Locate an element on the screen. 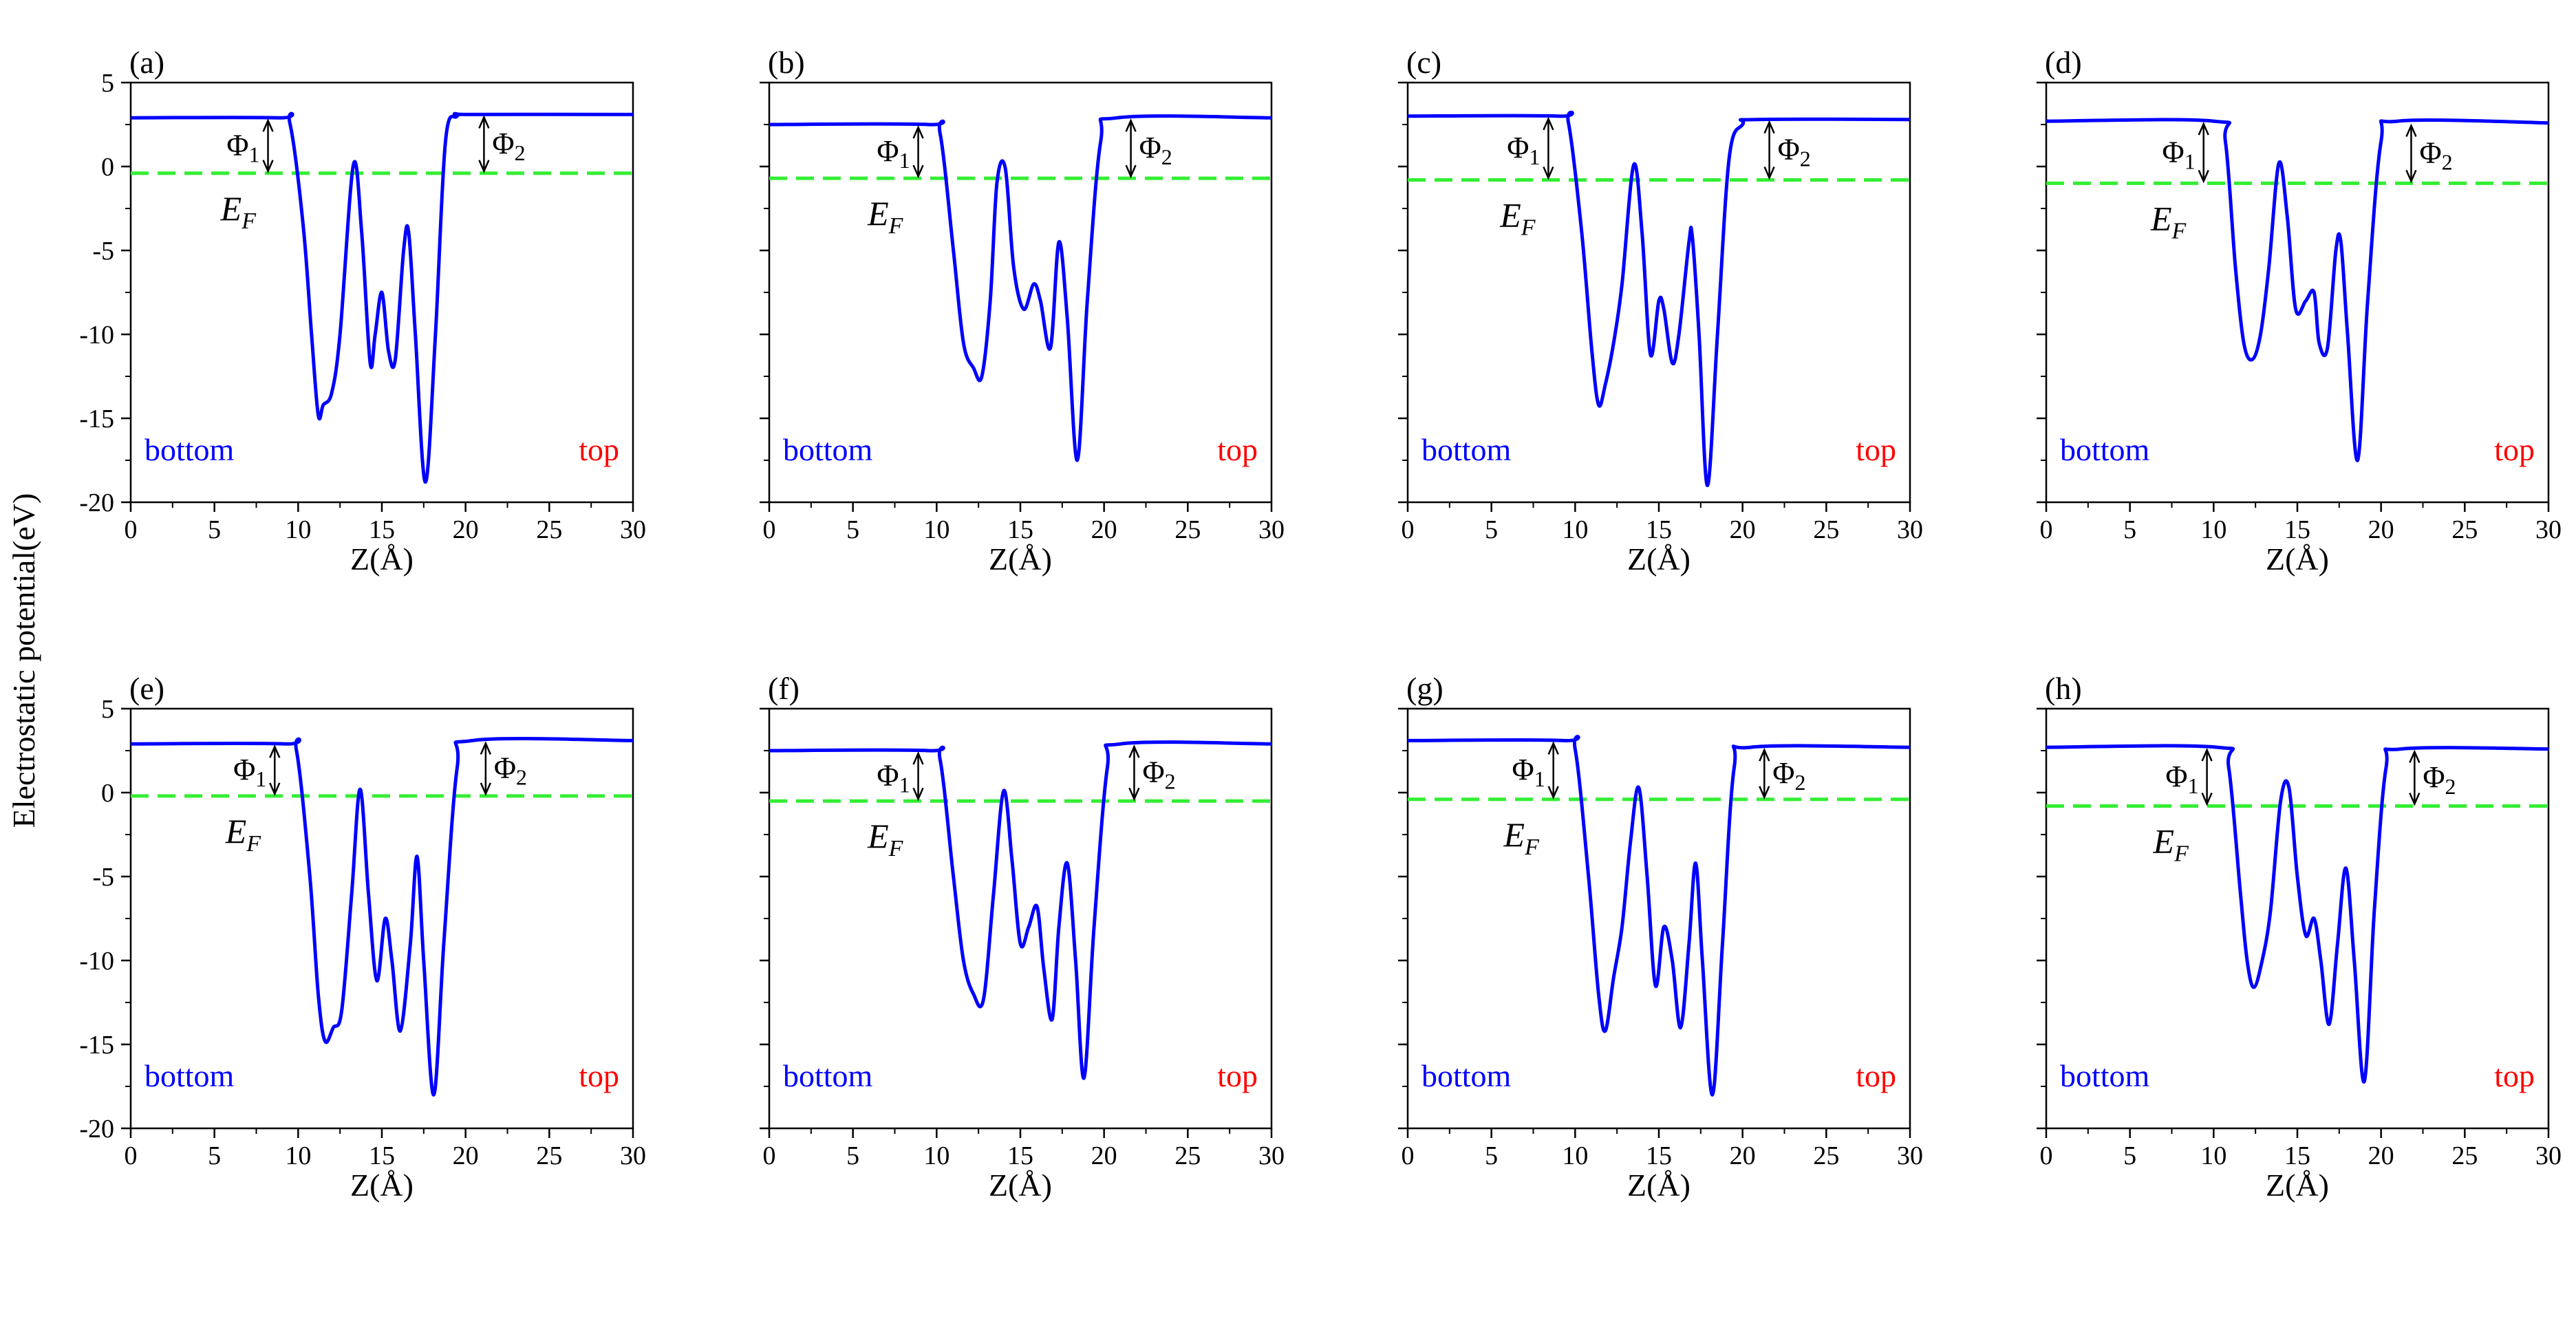 This screenshot has width=2576, height=1321. panel-label: (e) is located at coordinates (146, 688).